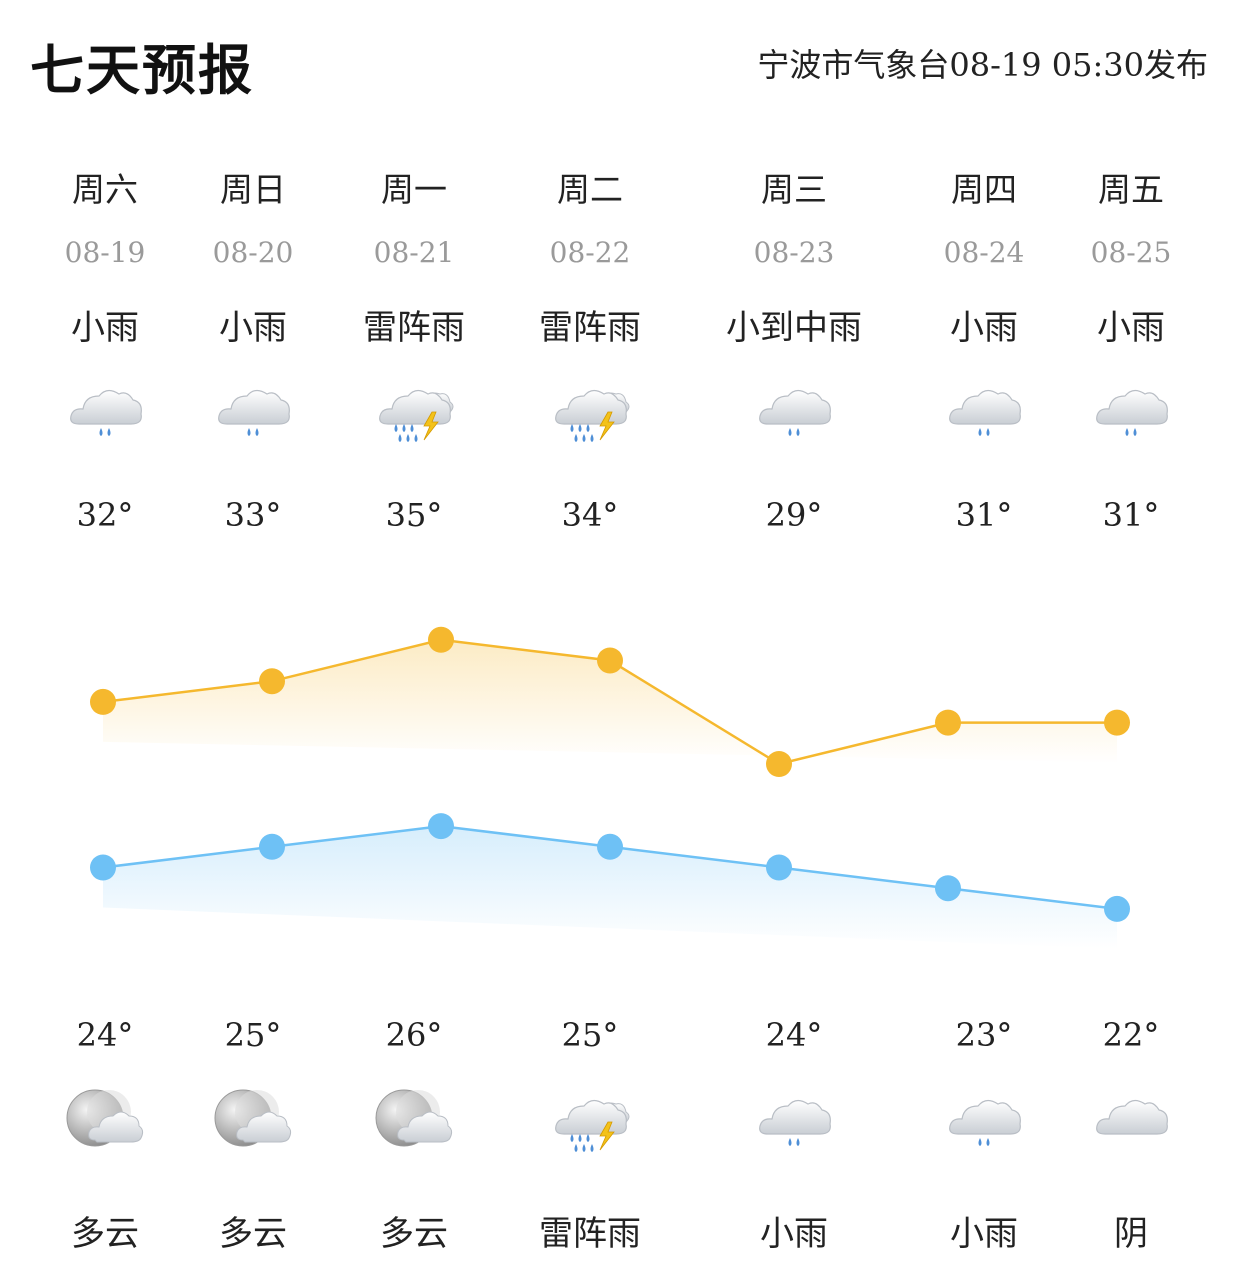 This screenshot has height=1280, width=1240. Describe the element at coordinates (1131, 189) in the screenshot. I see `weekday-label: 周五` at that location.